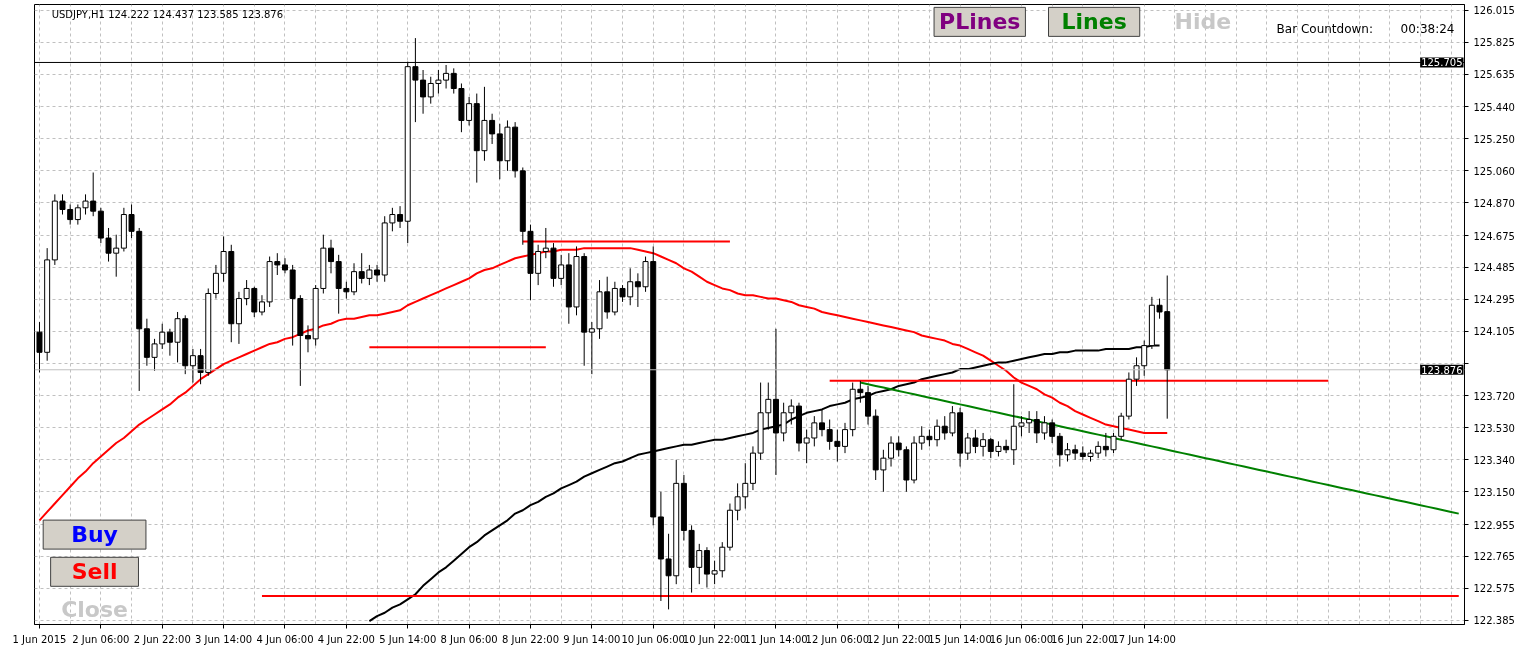 The width and height of the screenshot is (1534, 654). What do you see at coordinates (1427, 28) in the screenshot?
I see `annotation: 00:38:24` at bounding box center [1427, 28].